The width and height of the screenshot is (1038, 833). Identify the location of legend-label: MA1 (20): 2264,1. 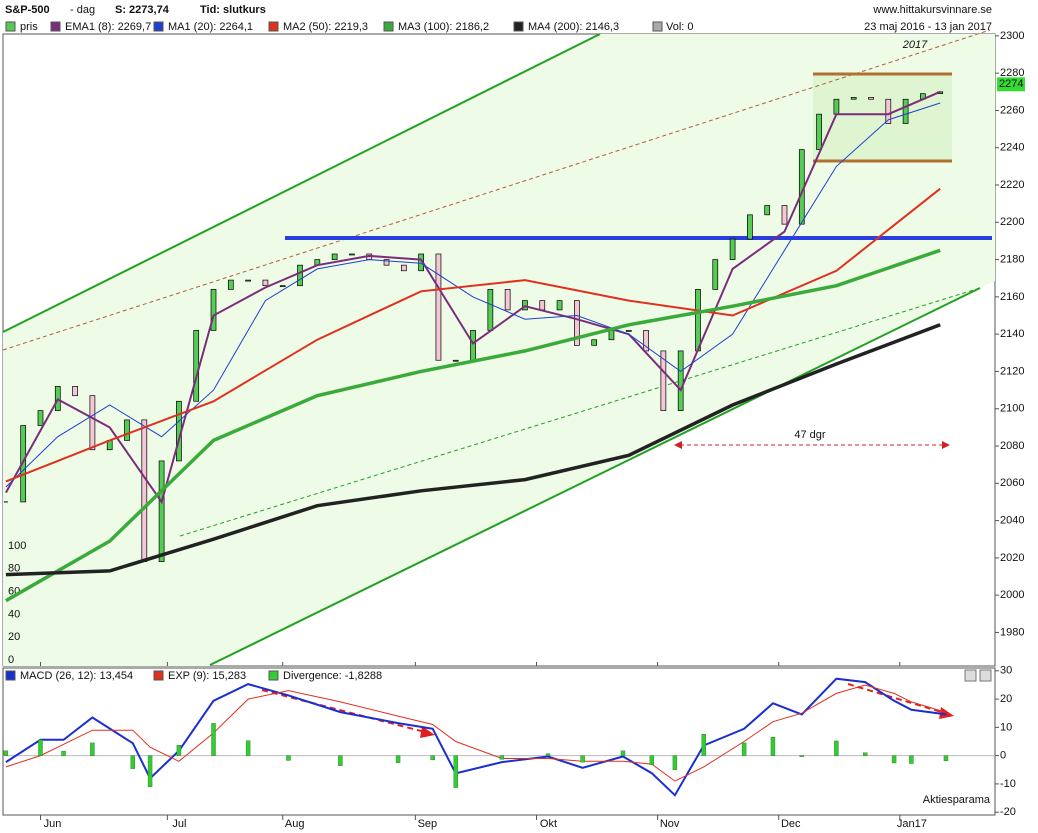
(210, 27).